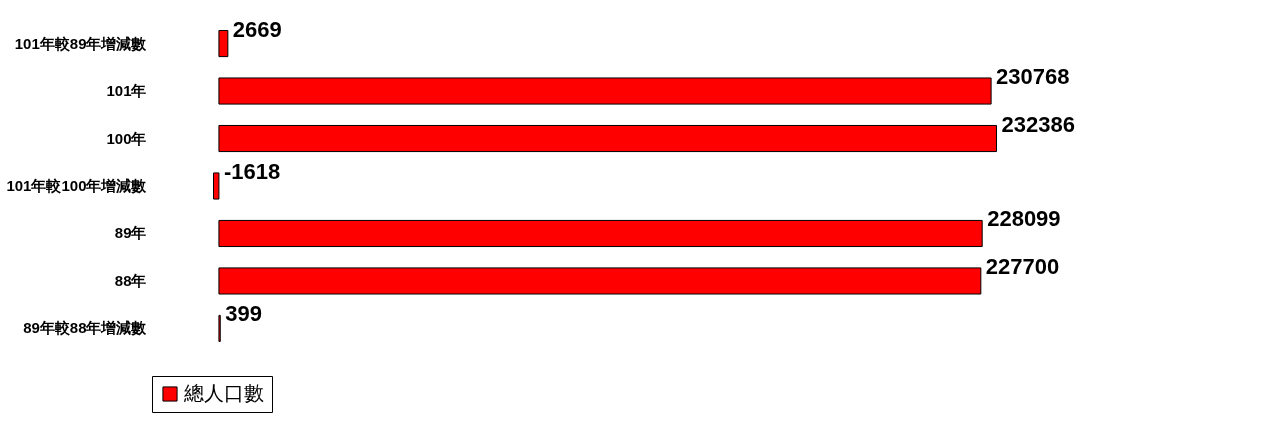 The image size is (1262, 446). Describe the element at coordinates (85, 328) in the screenshot. I see `y-tick-label: 89年較88年增減數` at that location.